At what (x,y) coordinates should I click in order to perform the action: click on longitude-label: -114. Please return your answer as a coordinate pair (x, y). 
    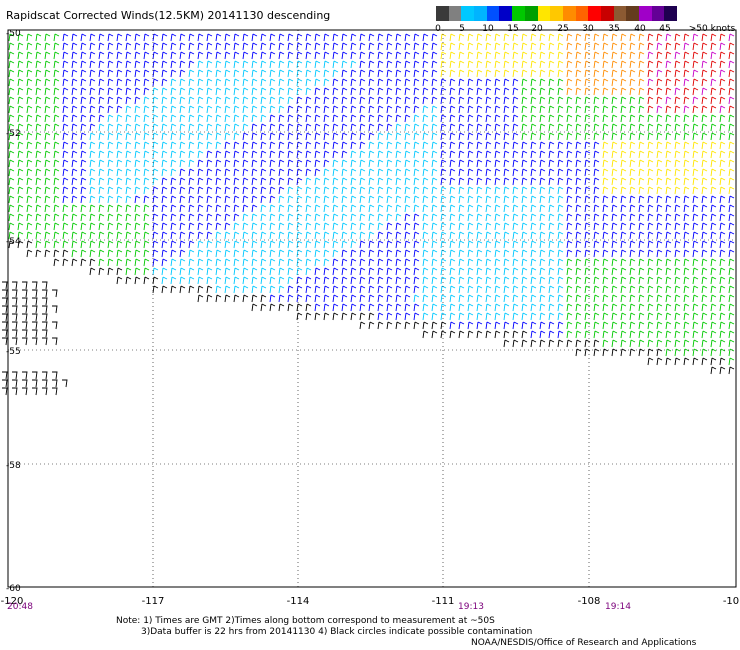
    Looking at the image, I should click on (298, 601).